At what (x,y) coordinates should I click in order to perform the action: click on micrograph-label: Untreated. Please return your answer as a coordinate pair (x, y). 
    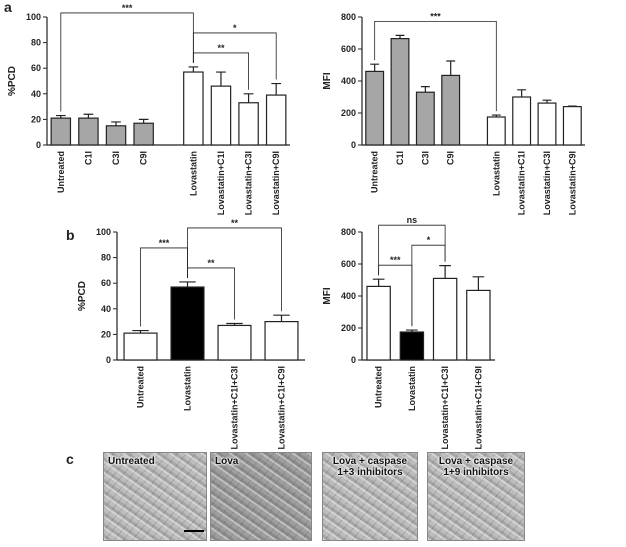
    Looking at the image, I should click on (131, 461).